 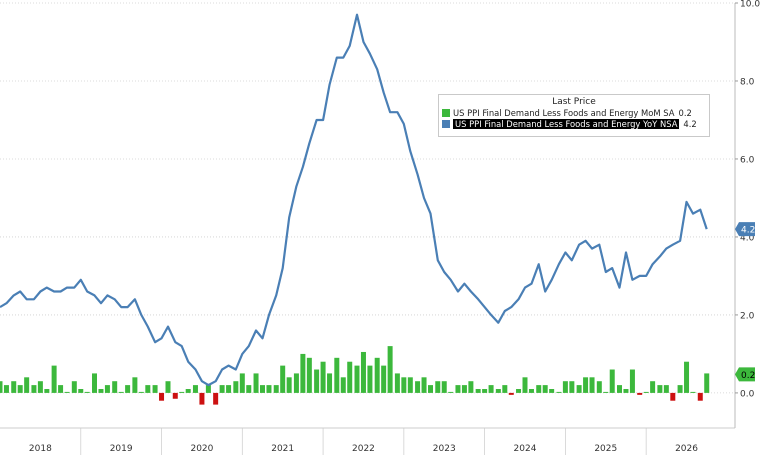 What do you see at coordinates (747, 394) in the screenshot?
I see `y-tick-label-0: 0.0` at bounding box center [747, 394].